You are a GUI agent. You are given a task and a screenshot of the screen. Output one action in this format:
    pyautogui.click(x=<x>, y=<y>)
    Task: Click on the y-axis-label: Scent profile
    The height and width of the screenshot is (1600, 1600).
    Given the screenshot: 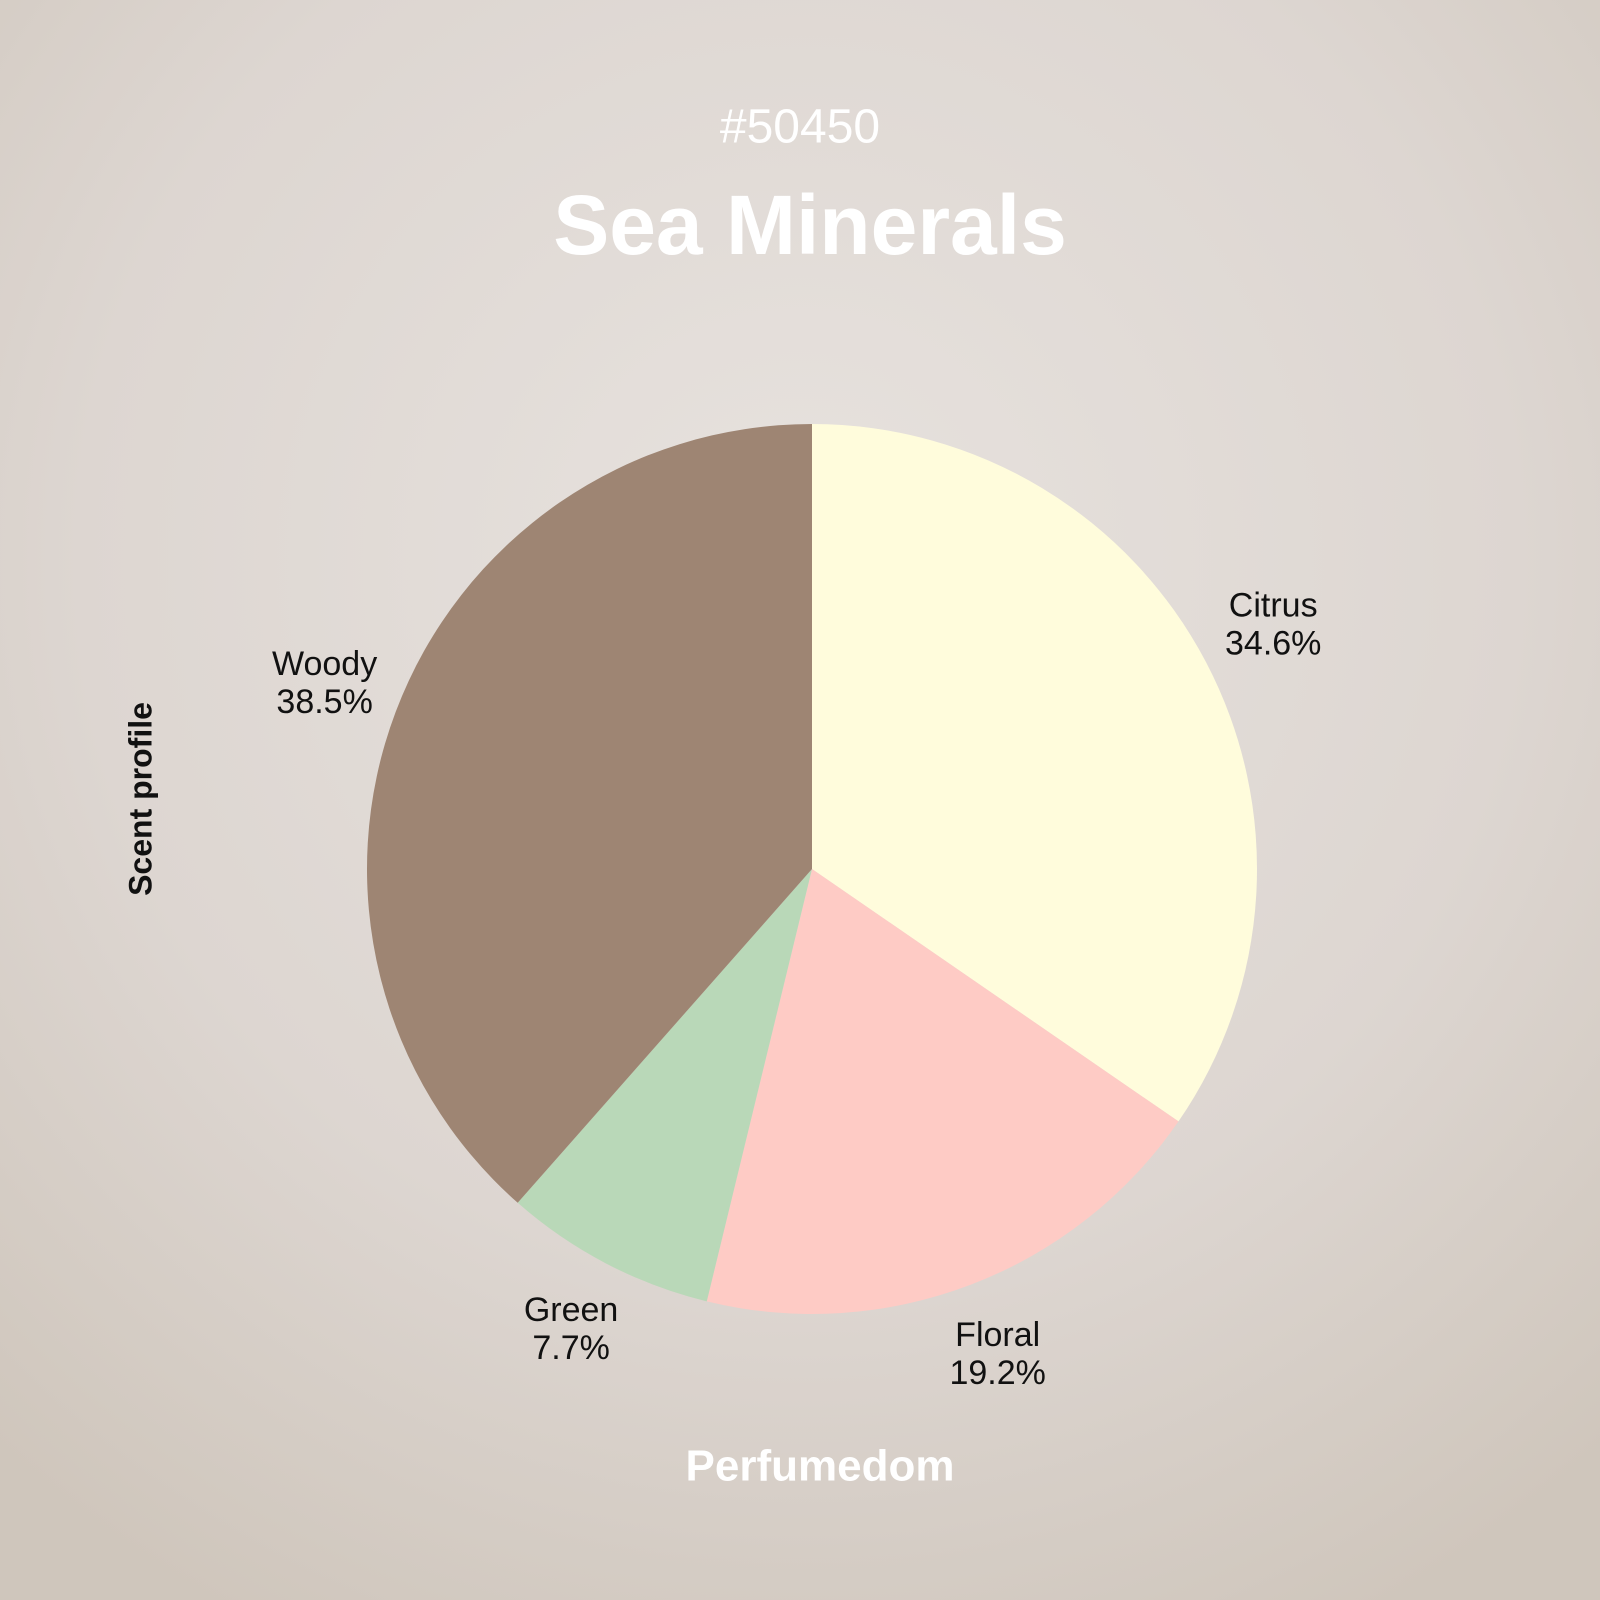 What is the action you would take?
    pyautogui.click(x=140, y=799)
    